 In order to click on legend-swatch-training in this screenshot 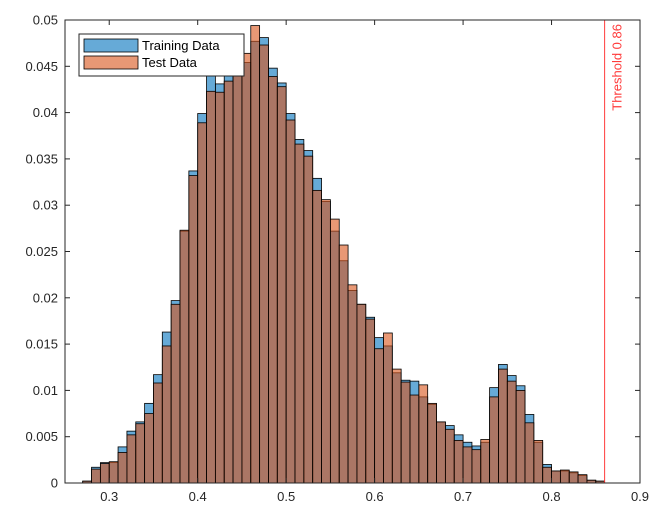, I will do `click(111, 45)`.